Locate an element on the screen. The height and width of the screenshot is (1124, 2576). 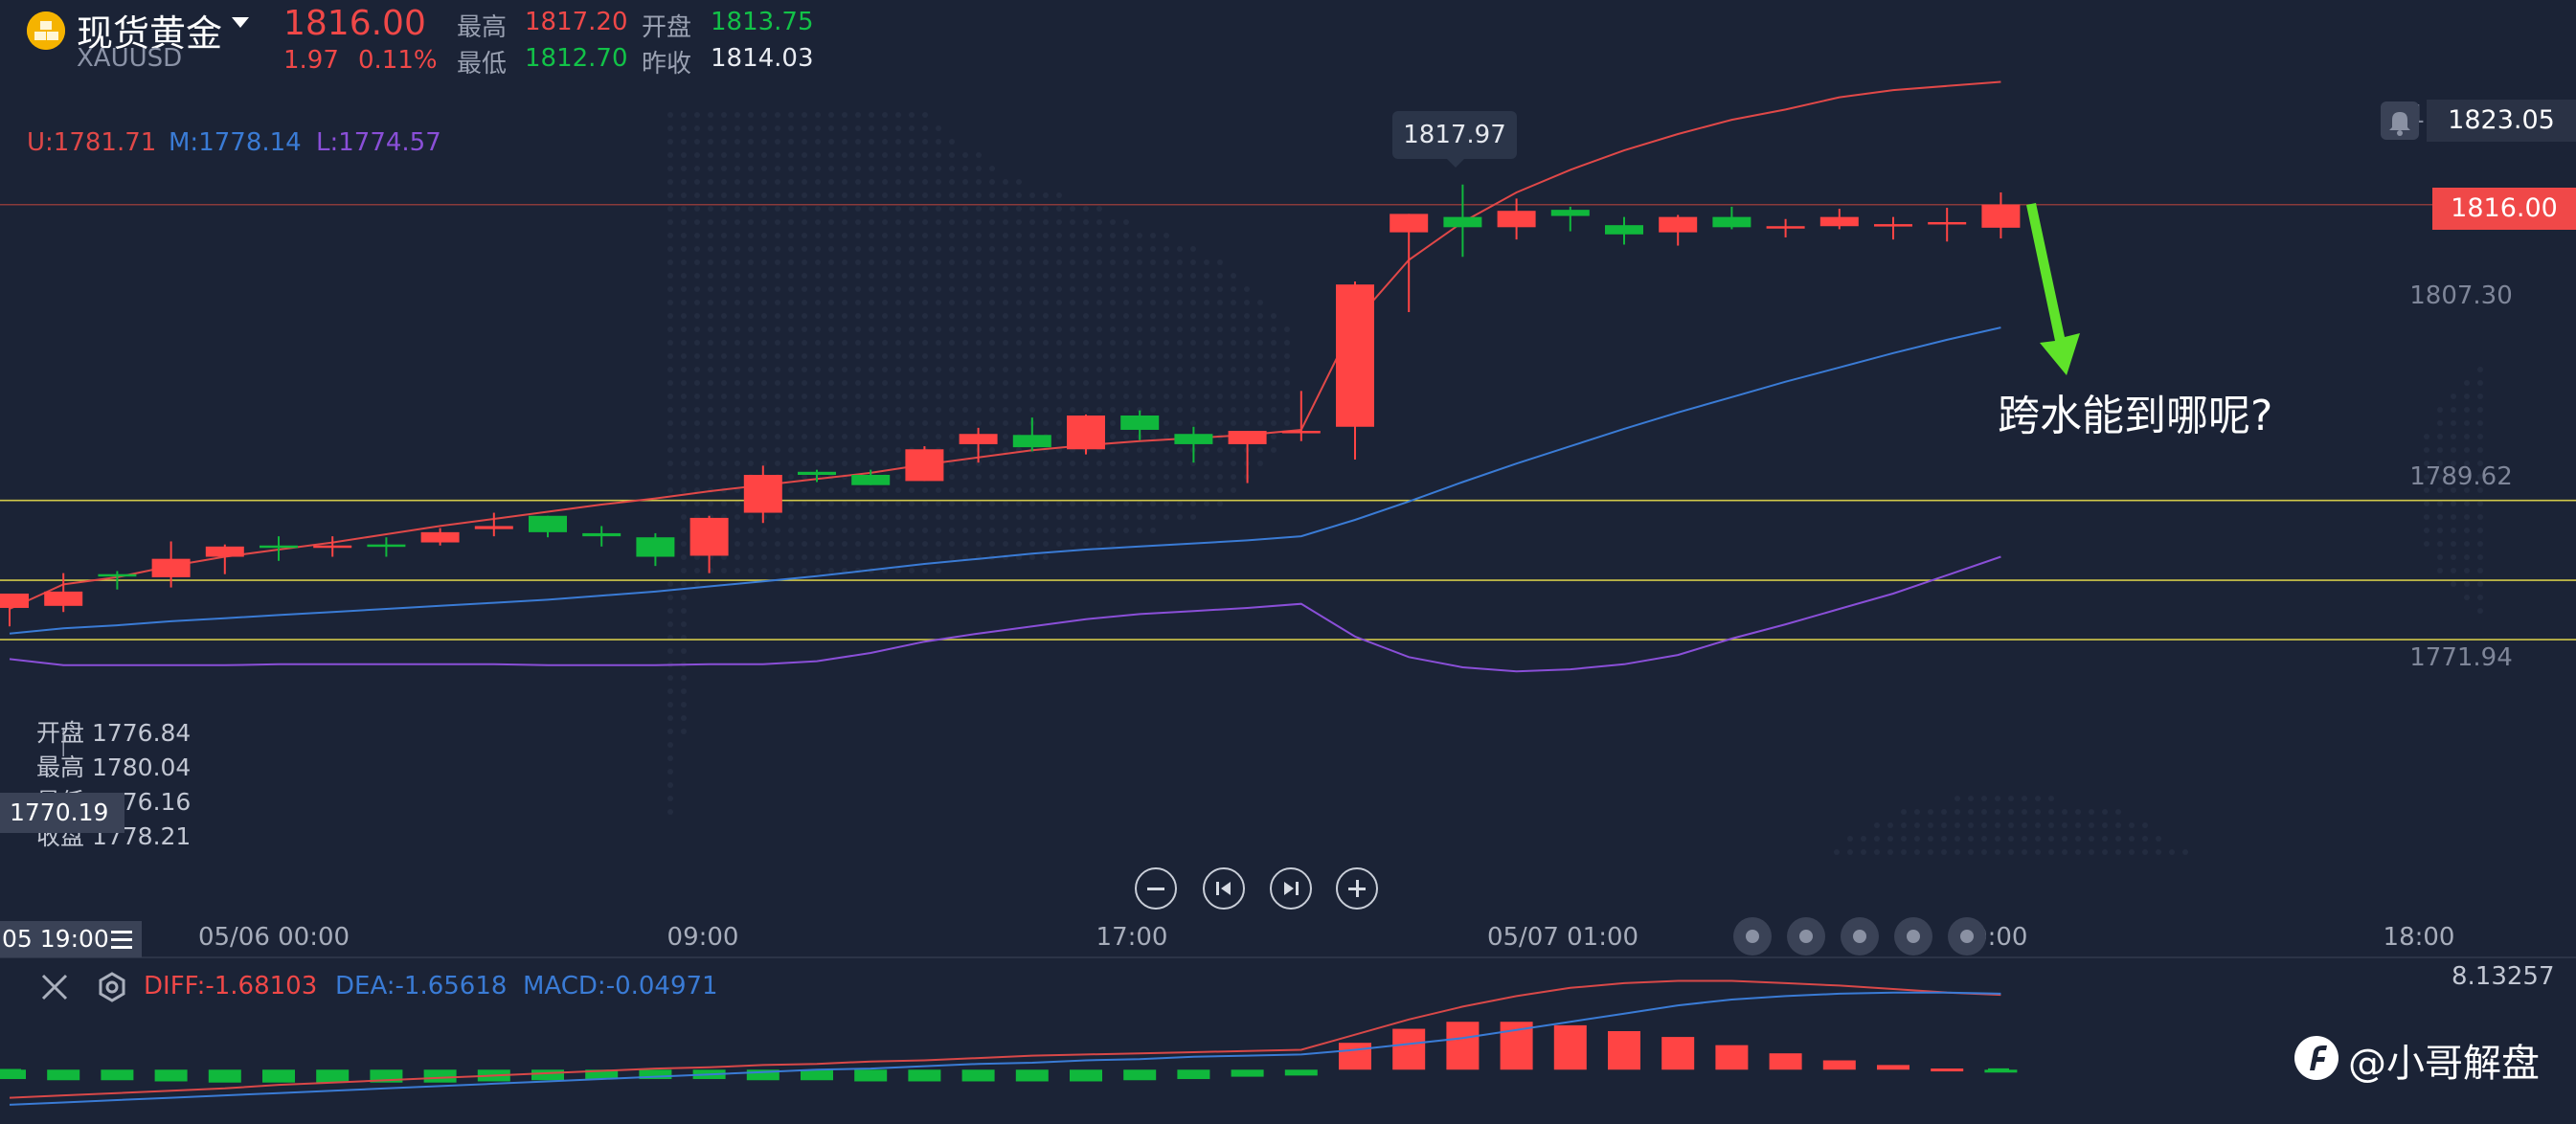
lower-band-label: L:1774.57 is located at coordinates (378, 142).